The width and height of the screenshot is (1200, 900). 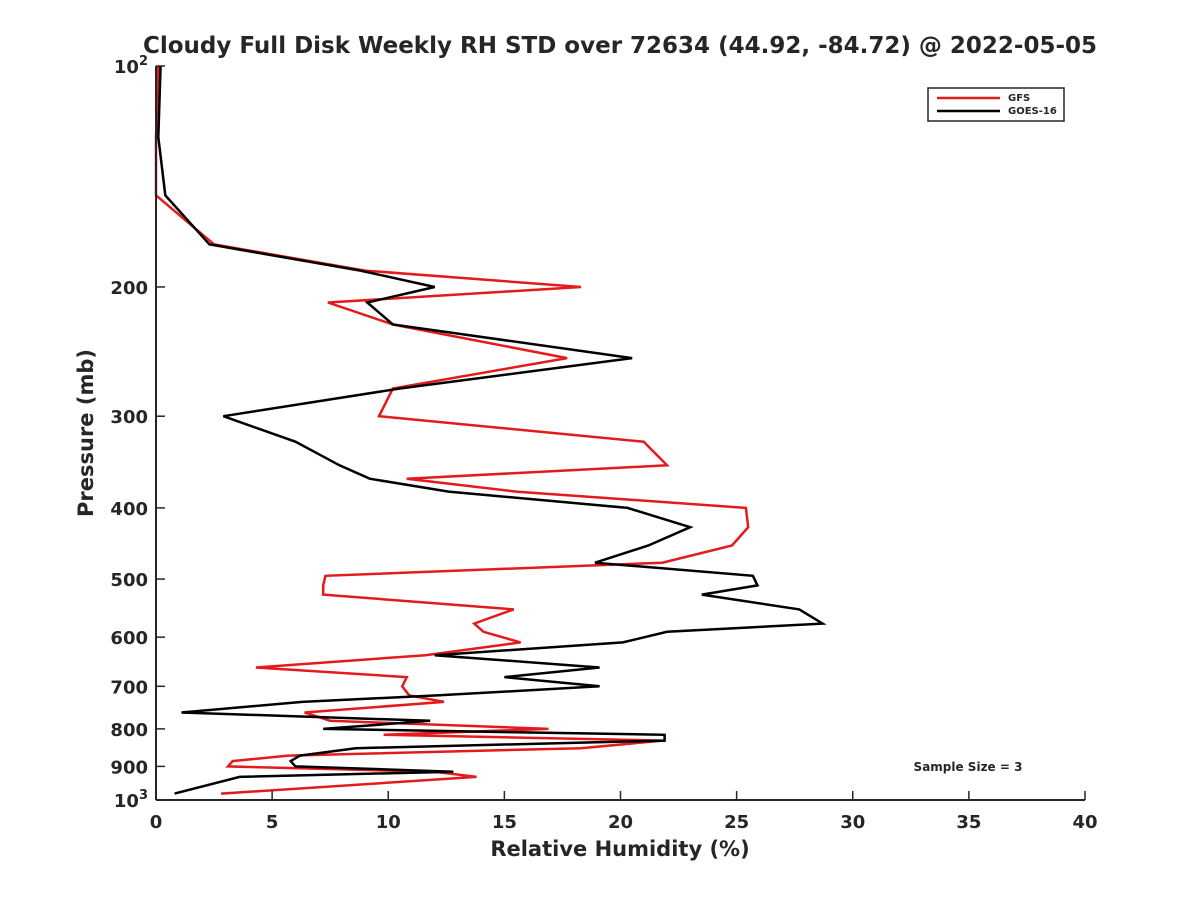 I want to click on x-tick-label: 15, so click(x=504, y=822).